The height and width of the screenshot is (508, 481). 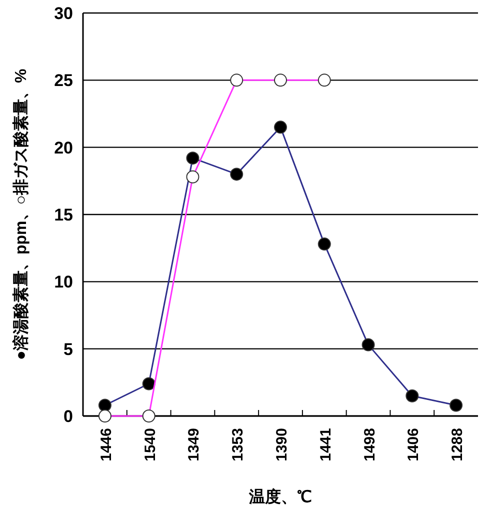 I want to click on x-tick-label: 1349, so click(x=194, y=445).